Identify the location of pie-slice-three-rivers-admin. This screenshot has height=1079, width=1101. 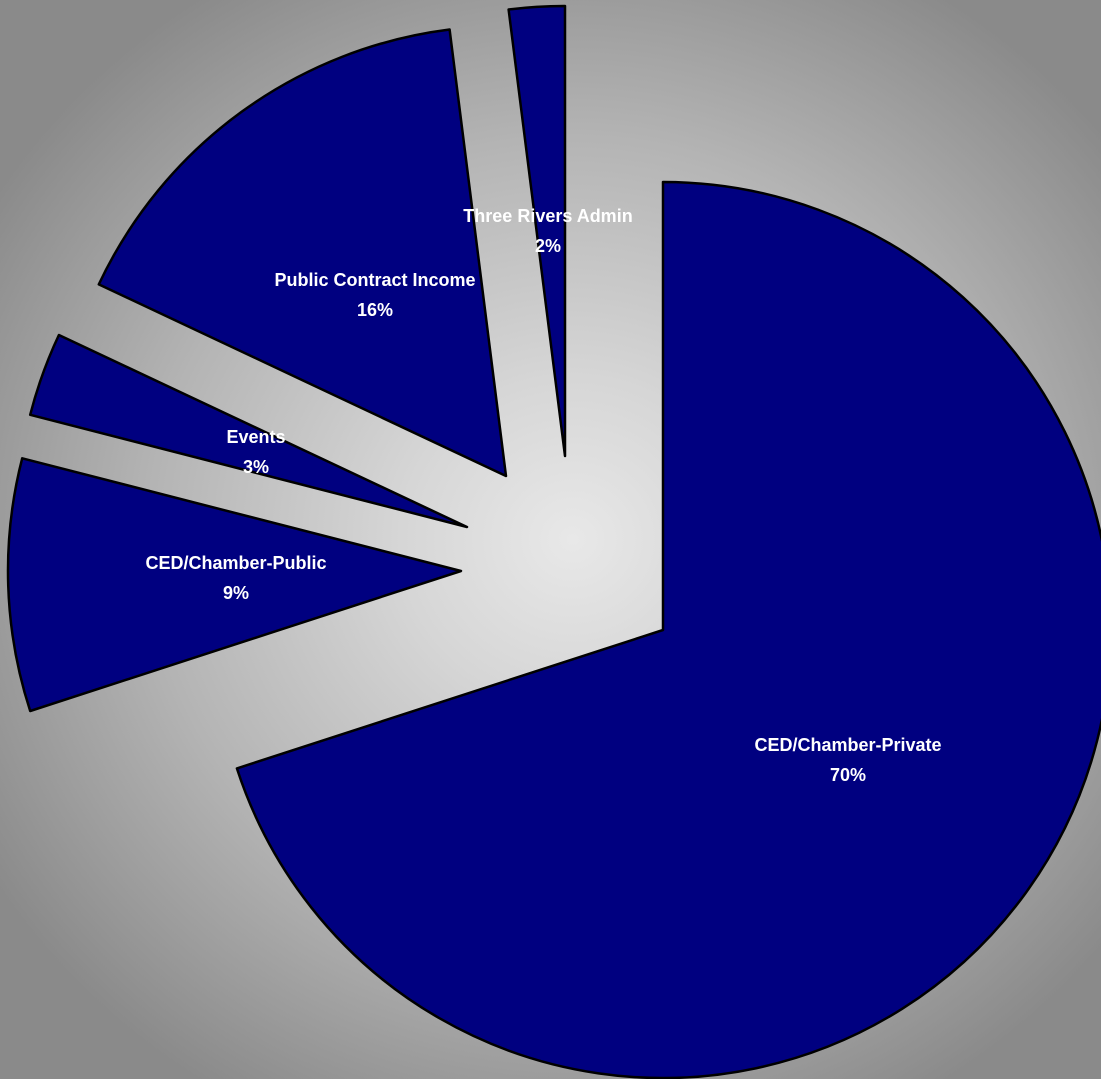
(537, 231).